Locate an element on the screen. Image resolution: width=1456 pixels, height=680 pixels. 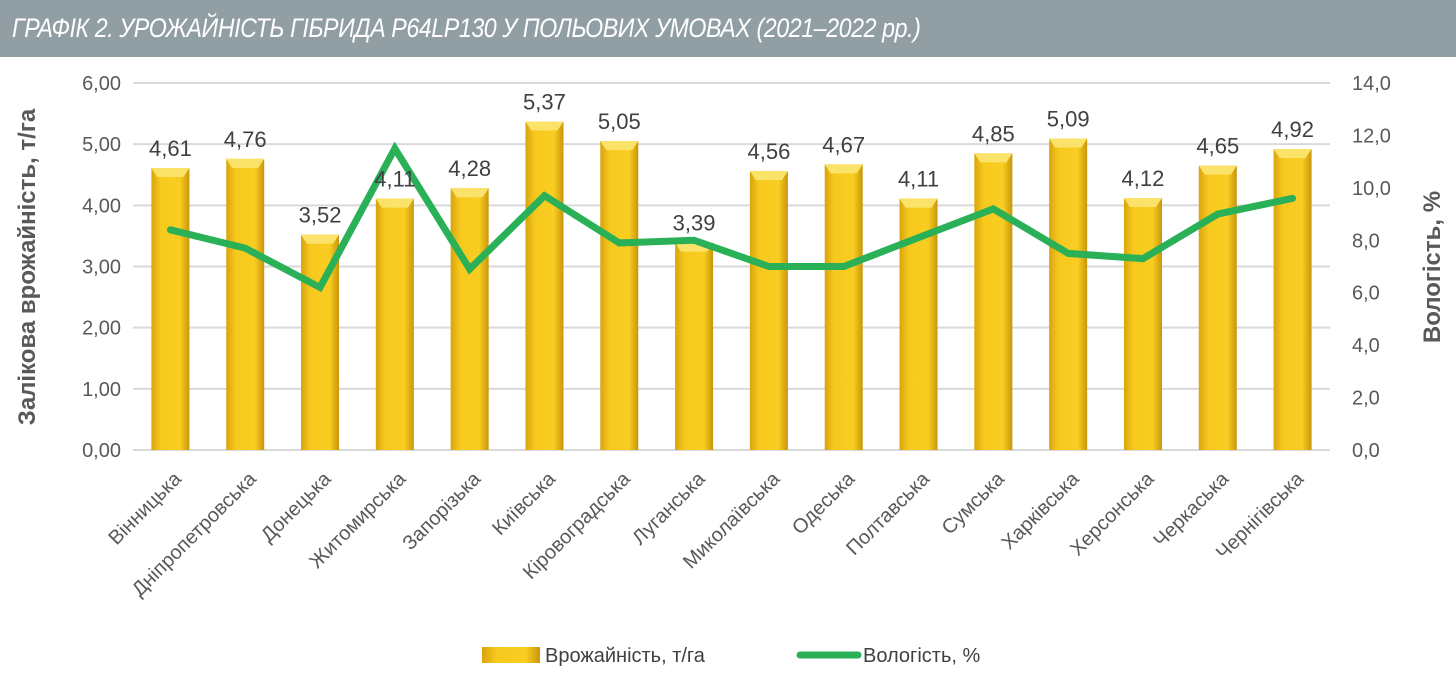
y2-tick-label: 10,0 is located at coordinates (1371, 189).